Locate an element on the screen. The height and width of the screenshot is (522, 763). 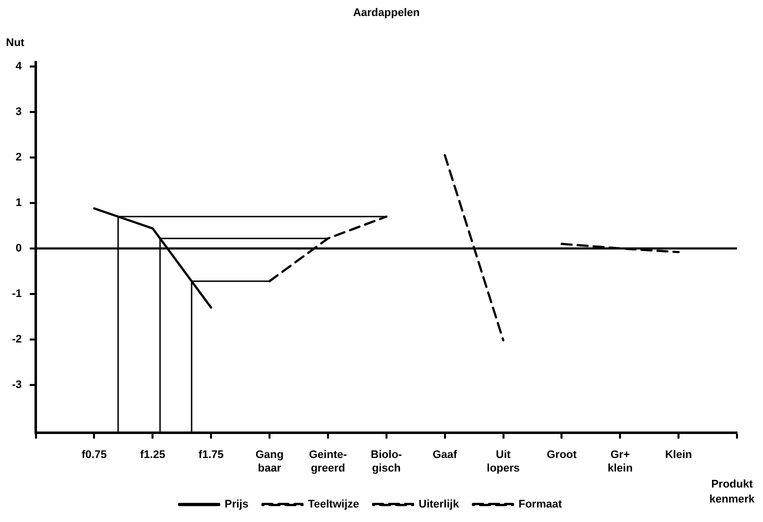
x-tick-label: Groot is located at coordinates (561, 455).